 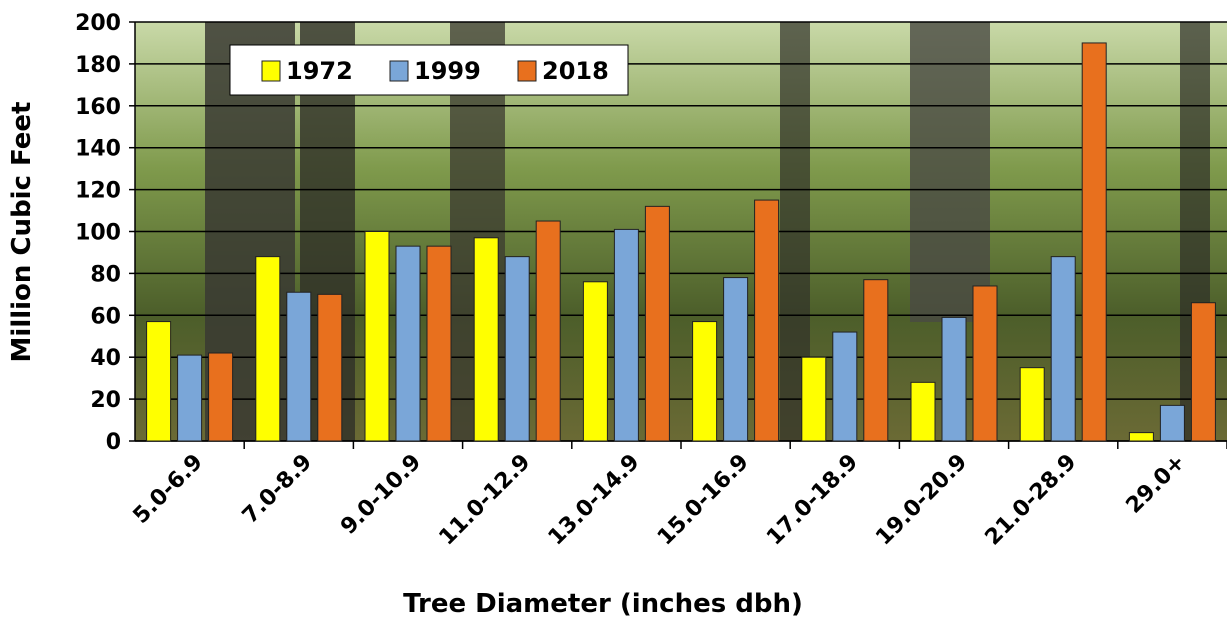 I want to click on legend-label: 1999, so click(x=447, y=71).